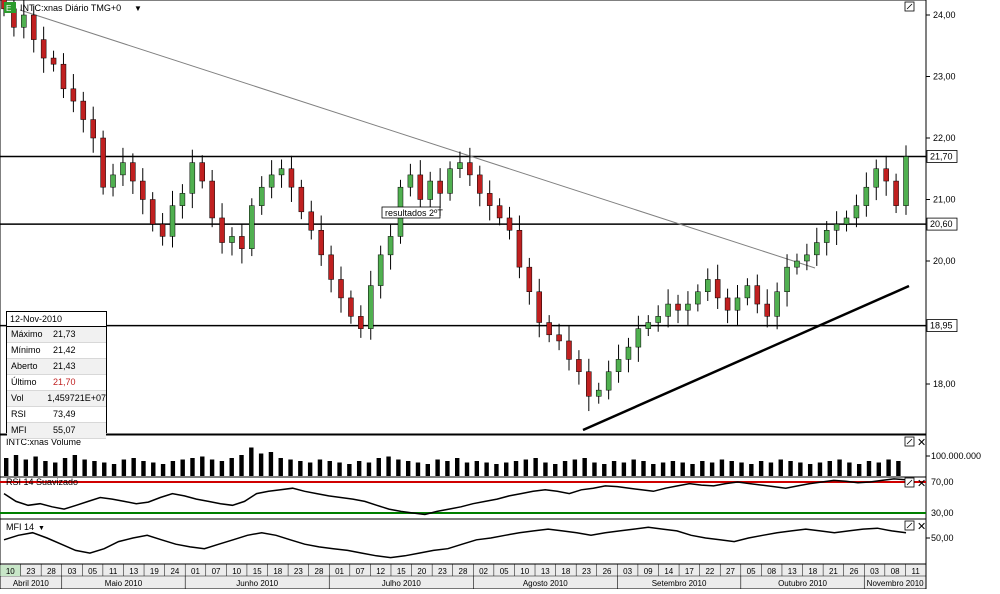 This screenshot has height=594, width=1000. What do you see at coordinates (545, 583) in the screenshot?
I see `month-label: Agosto 2010` at bounding box center [545, 583].